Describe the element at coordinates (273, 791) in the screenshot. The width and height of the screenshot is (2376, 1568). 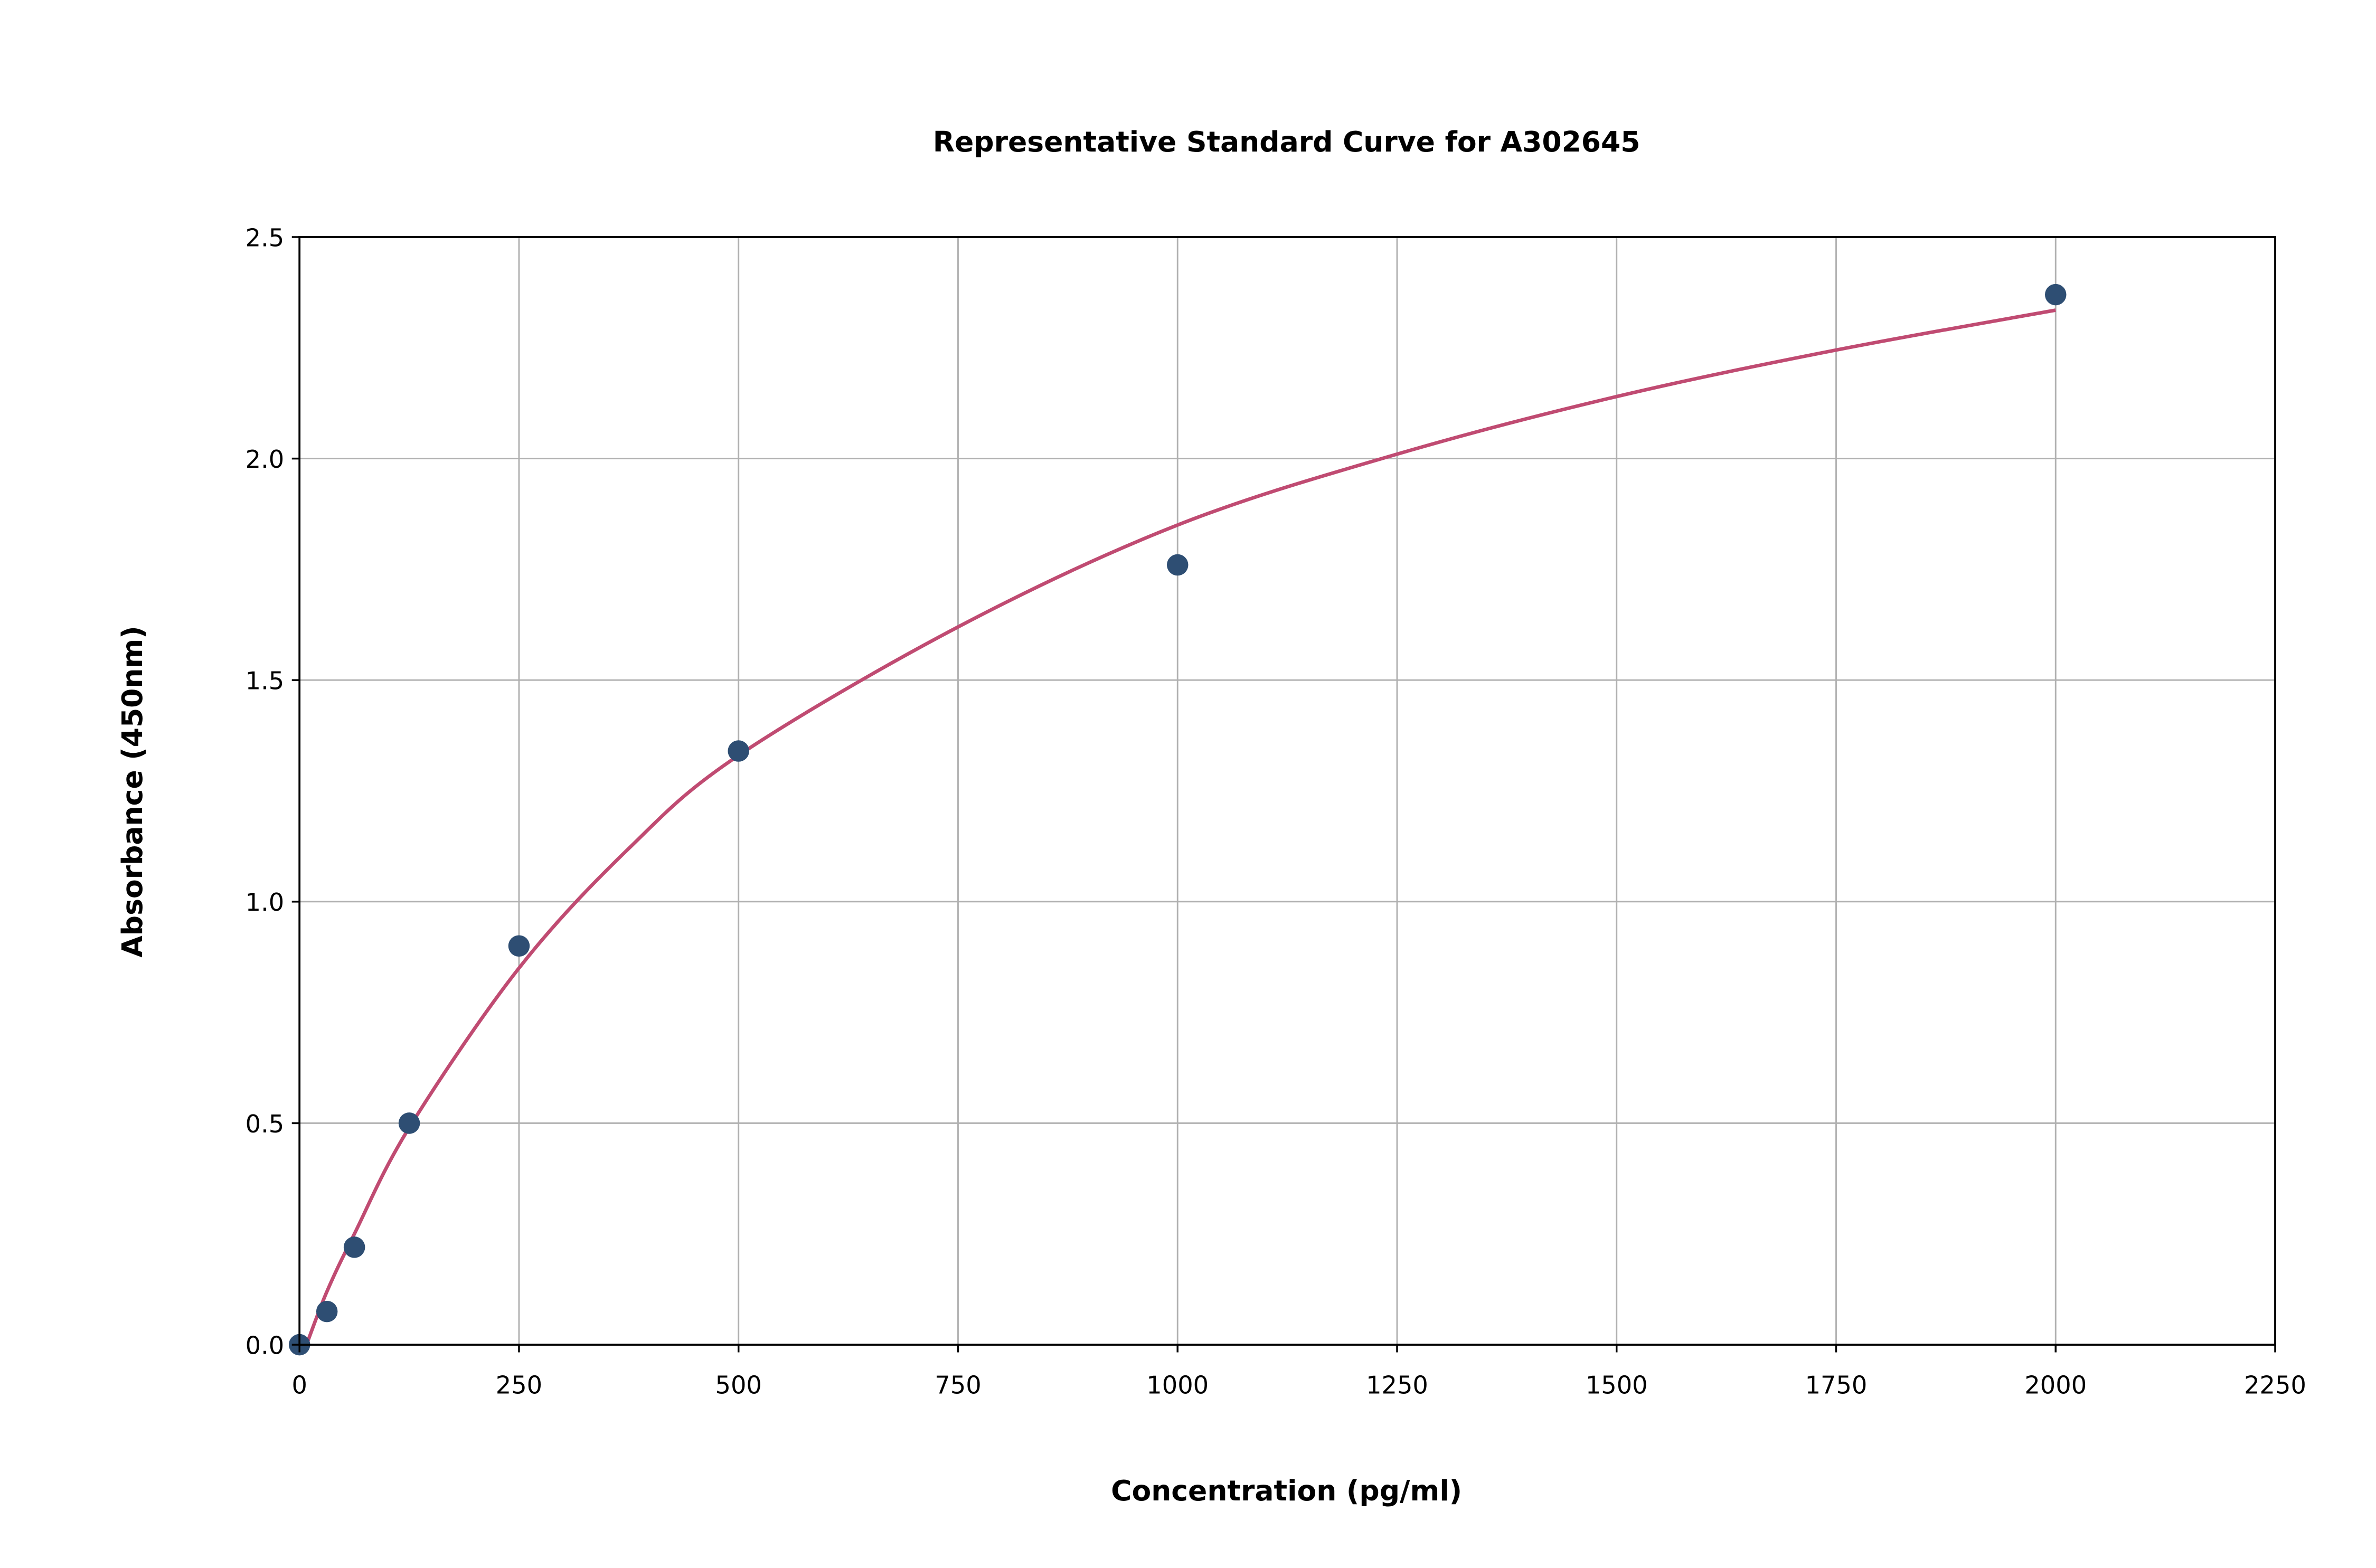
I see `y-axis-ticks: 0.0 0.5 1.0 1.5 2.0 2.5` at that location.